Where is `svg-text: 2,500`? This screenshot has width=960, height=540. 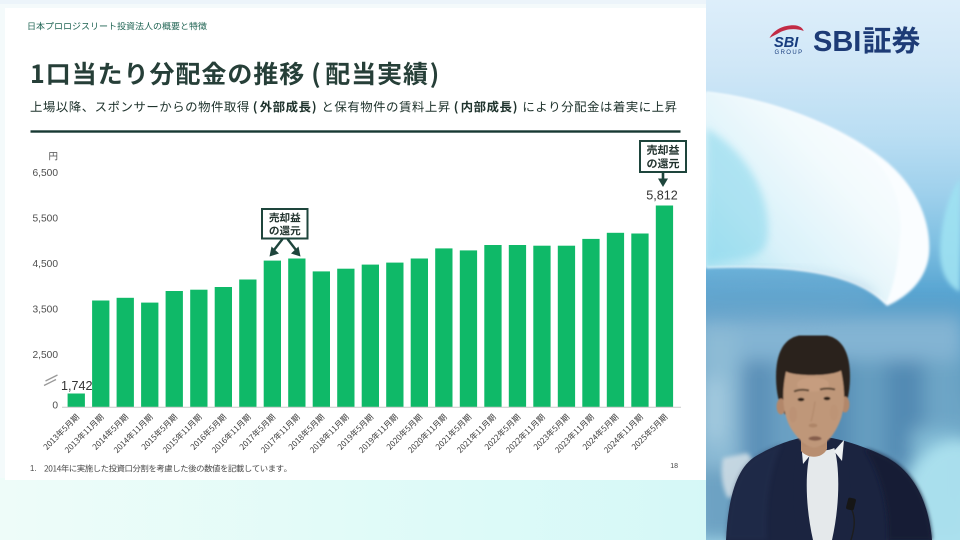 svg-text: 2,500 is located at coordinates (46, 355).